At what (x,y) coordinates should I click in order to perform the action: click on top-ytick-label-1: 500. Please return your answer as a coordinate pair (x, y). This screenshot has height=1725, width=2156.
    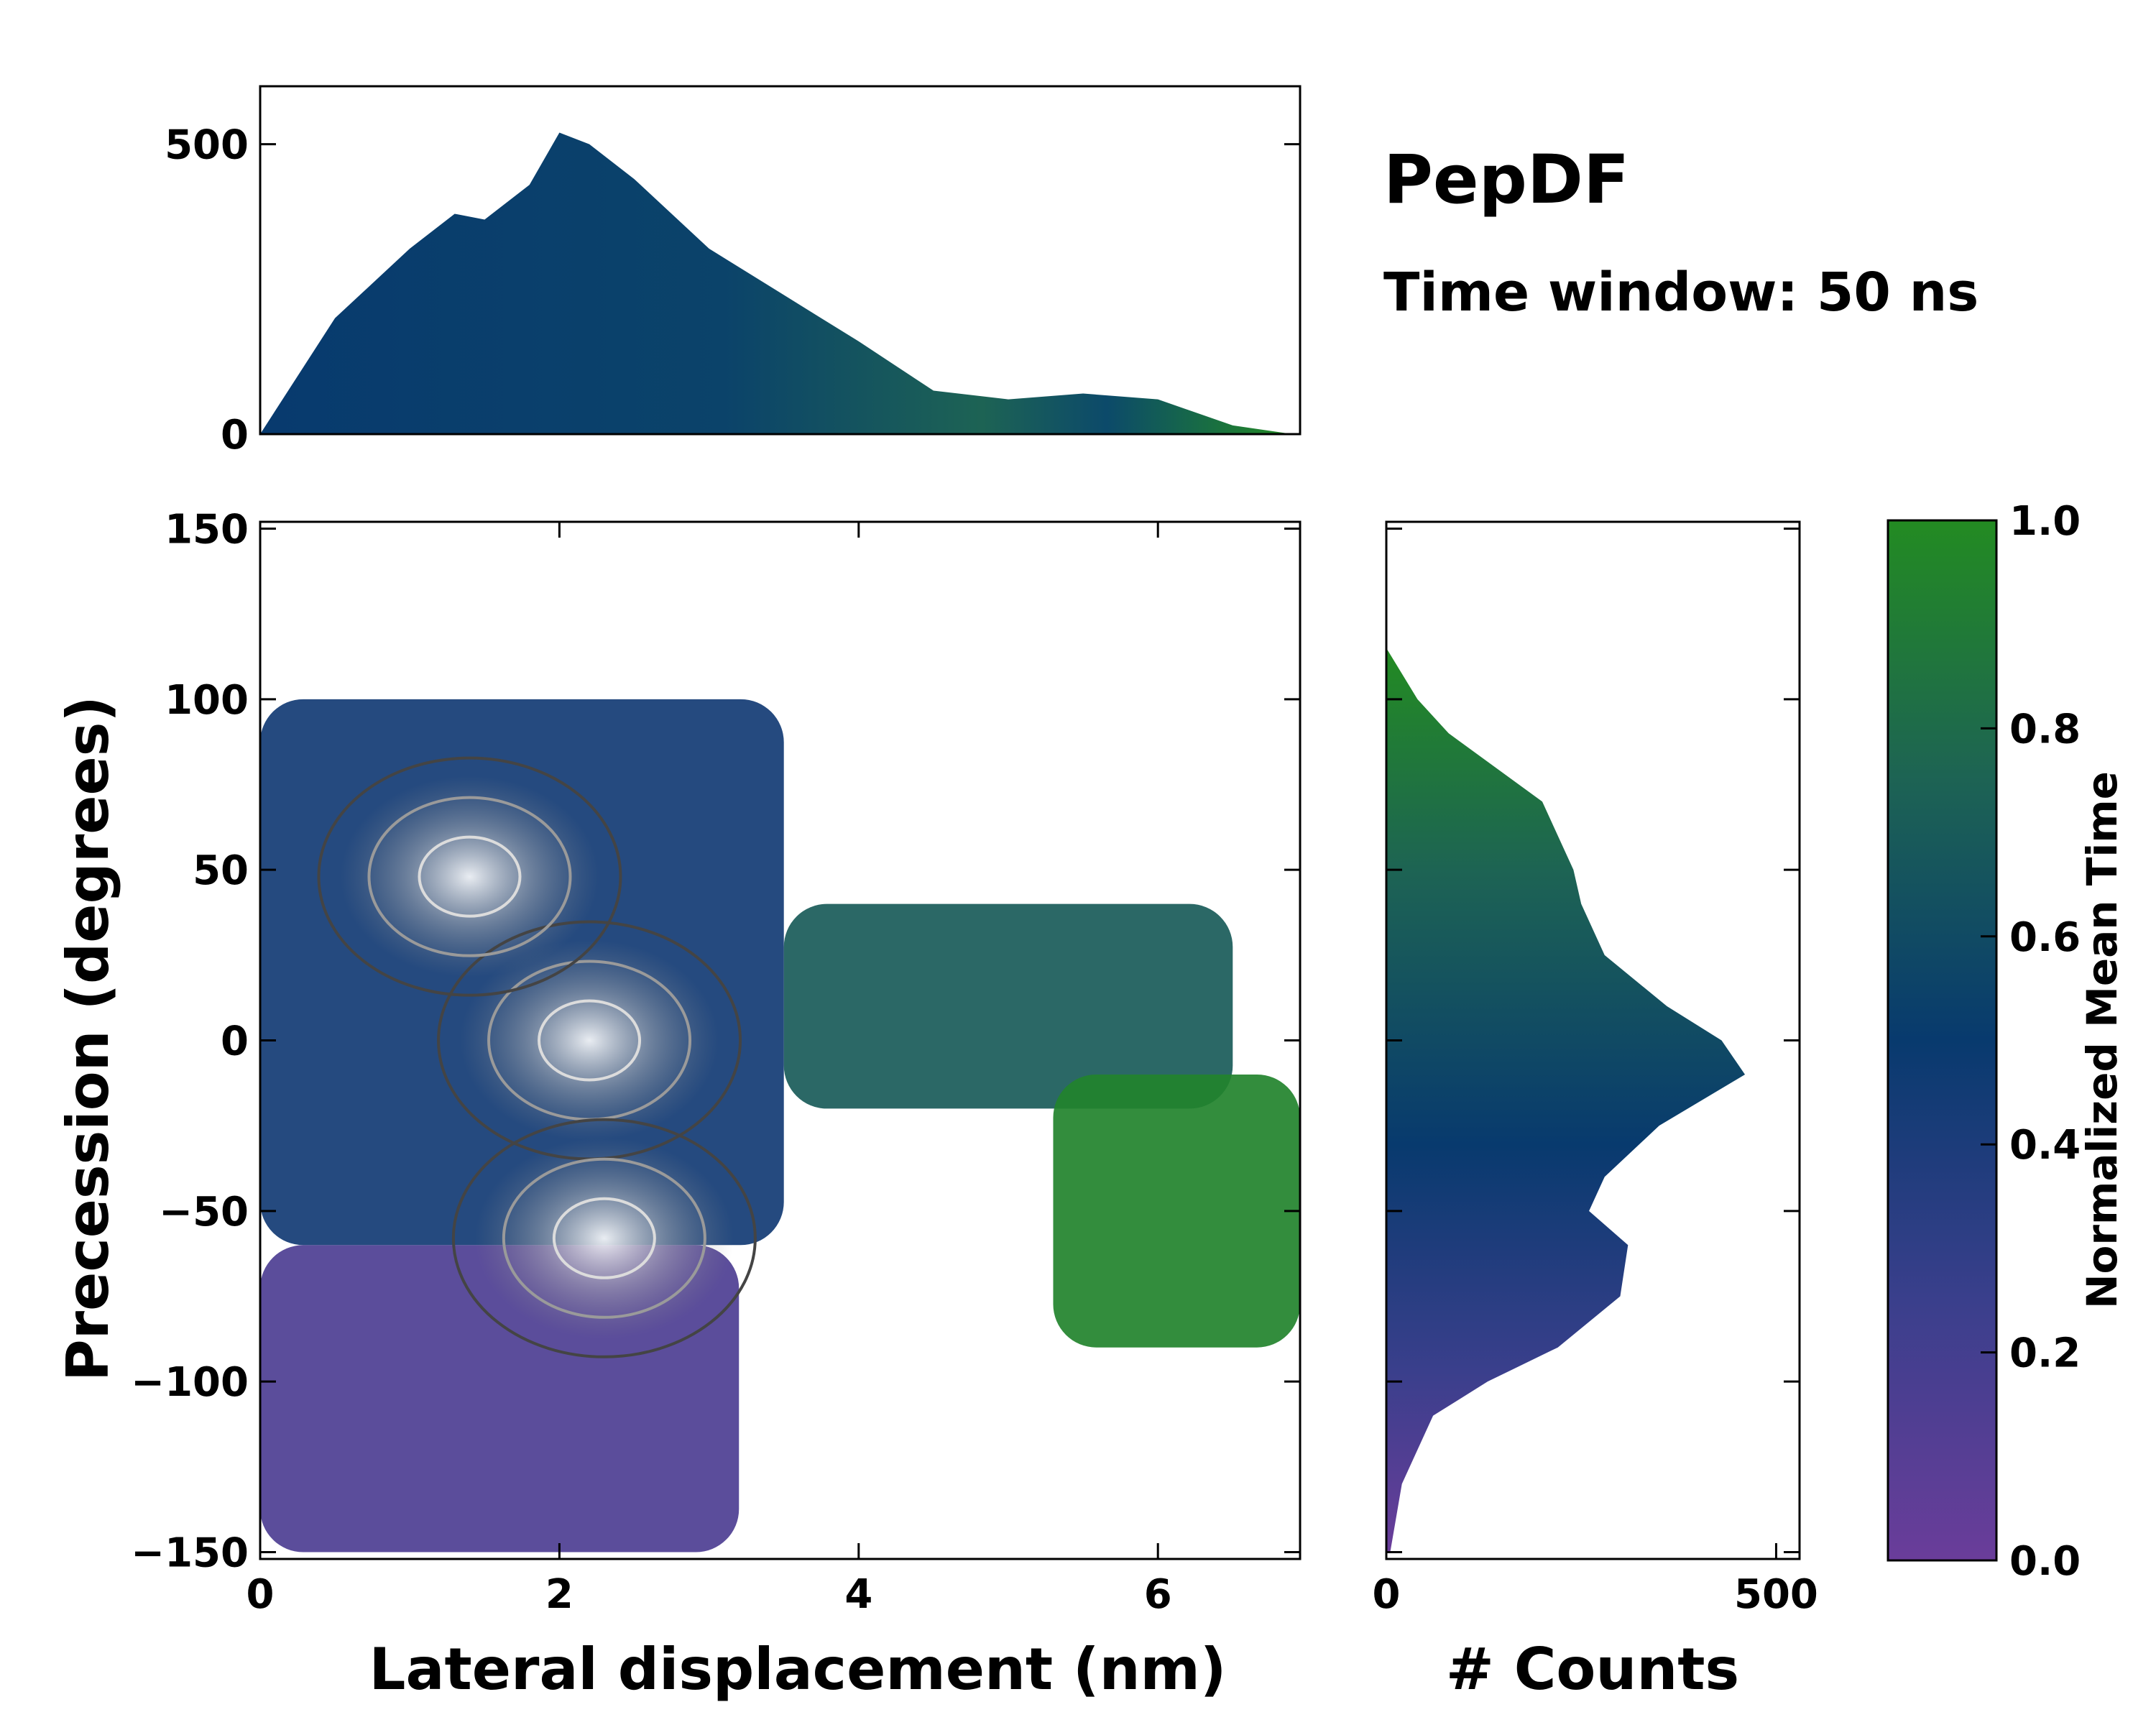
    Looking at the image, I should click on (207, 145).